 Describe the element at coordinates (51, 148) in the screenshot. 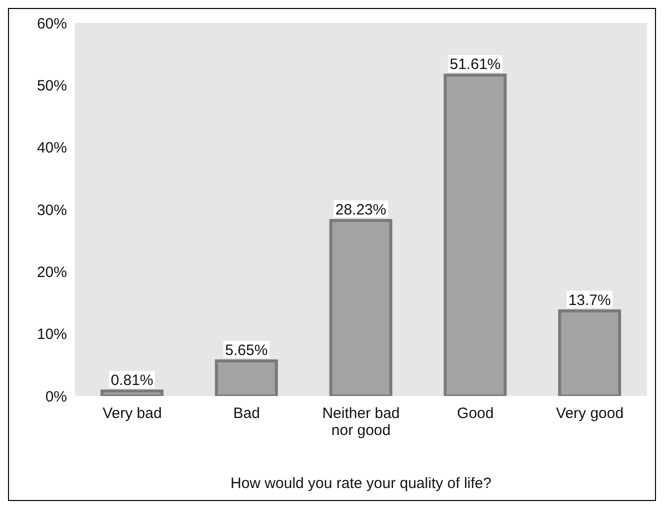

I see `y-tick-label: 40%` at that location.